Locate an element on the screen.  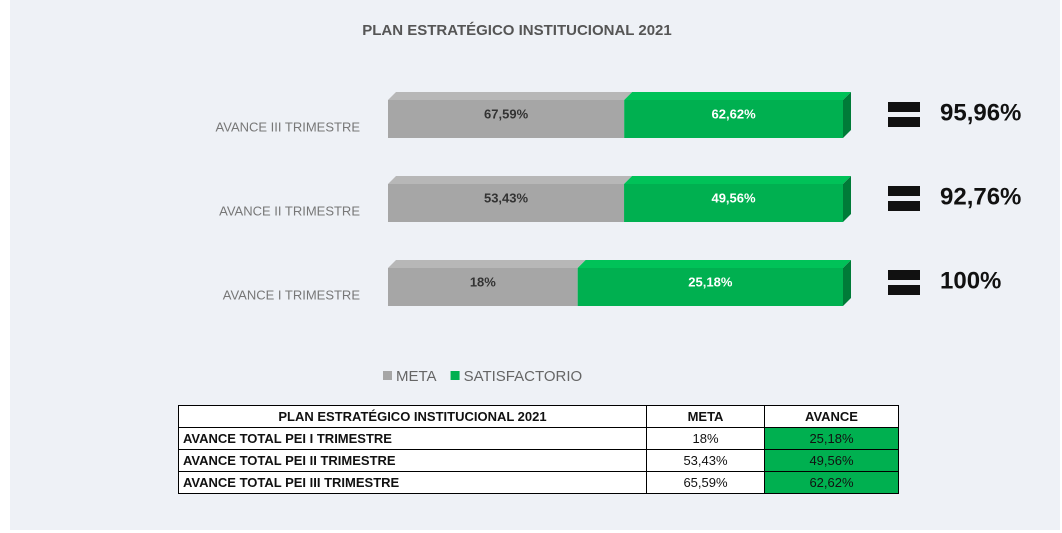
table-cell: 62,62% is located at coordinates (831, 482).